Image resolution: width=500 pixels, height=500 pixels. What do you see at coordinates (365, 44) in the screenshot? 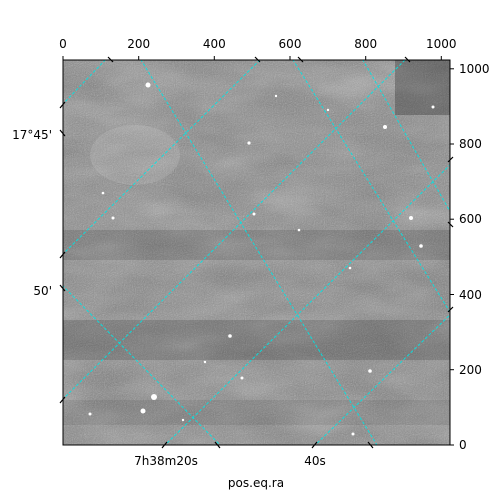
I see `top-tick-label: 800` at bounding box center [365, 44].